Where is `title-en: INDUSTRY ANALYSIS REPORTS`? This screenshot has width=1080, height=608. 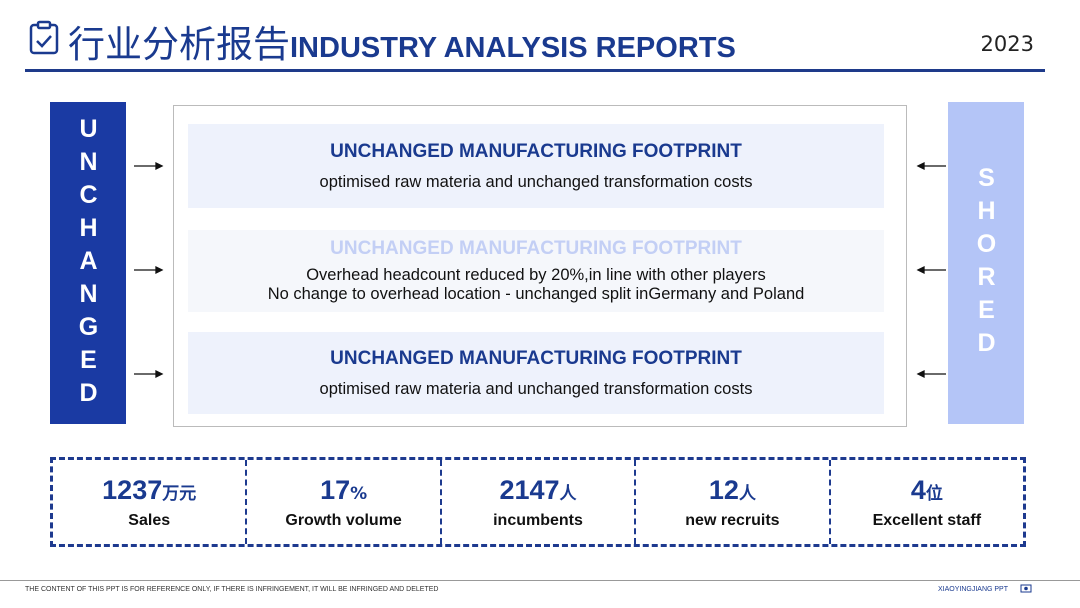
title-en: INDUSTRY ANALYSIS REPORTS is located at coordinates (513, 48).